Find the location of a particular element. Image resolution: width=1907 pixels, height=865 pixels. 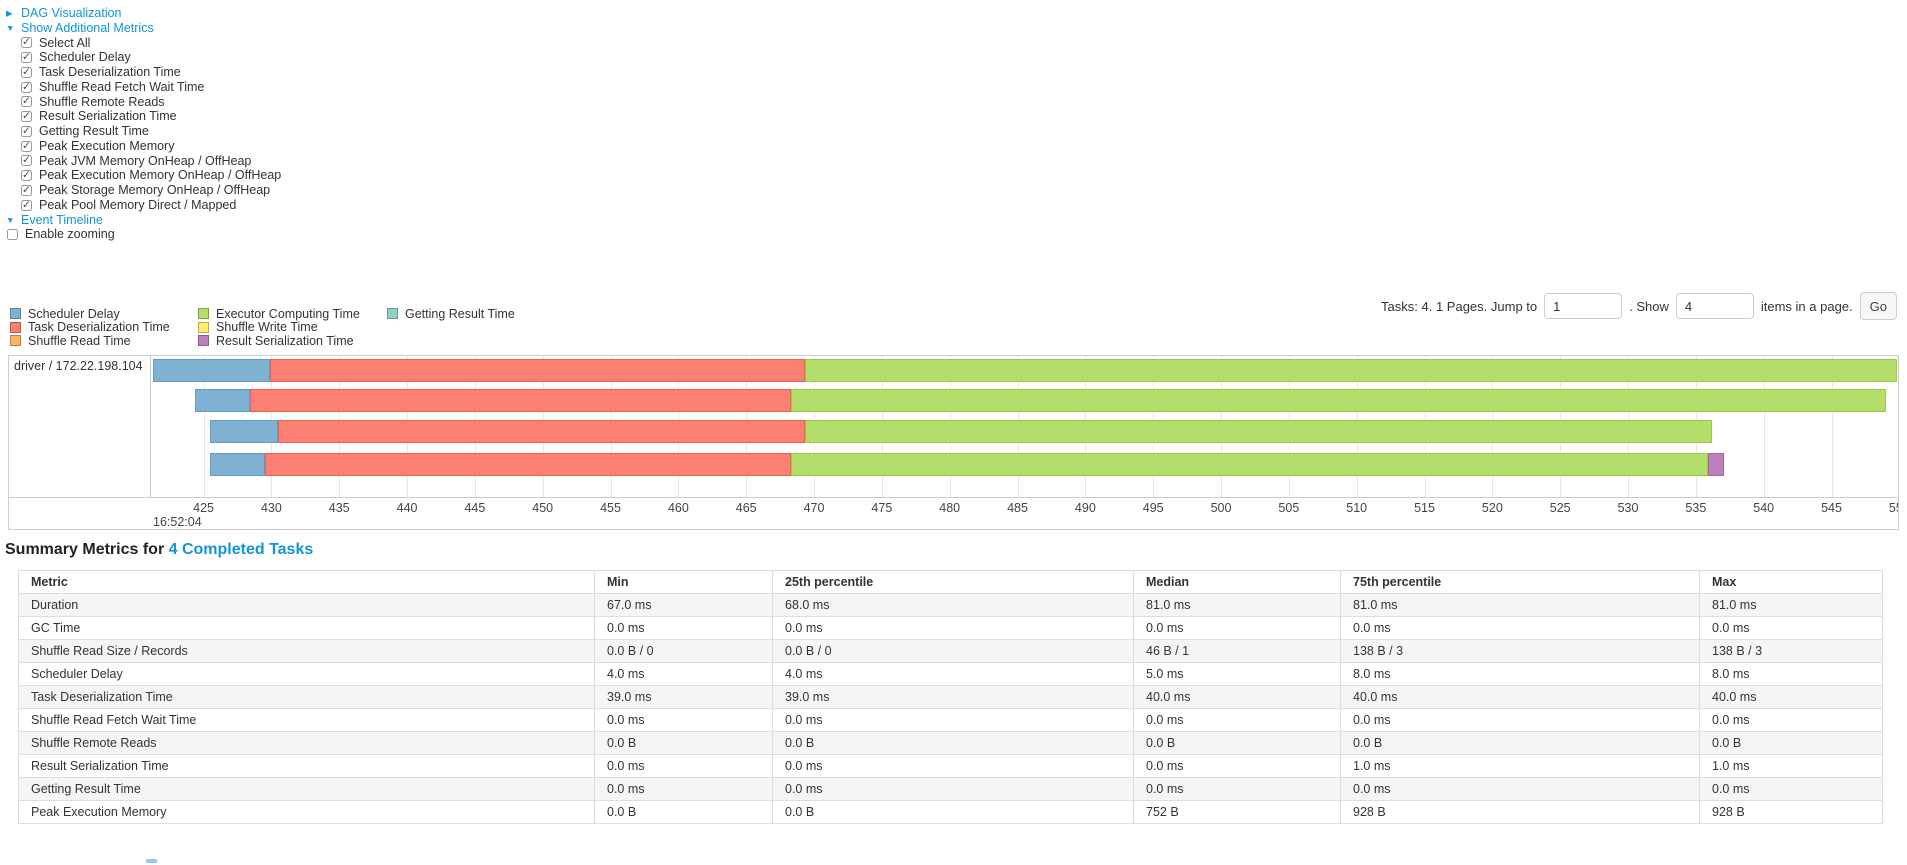

summary-metrics-heading: Summary Metrics for 4 Completed Tasks is located at coordinates (159, 550).